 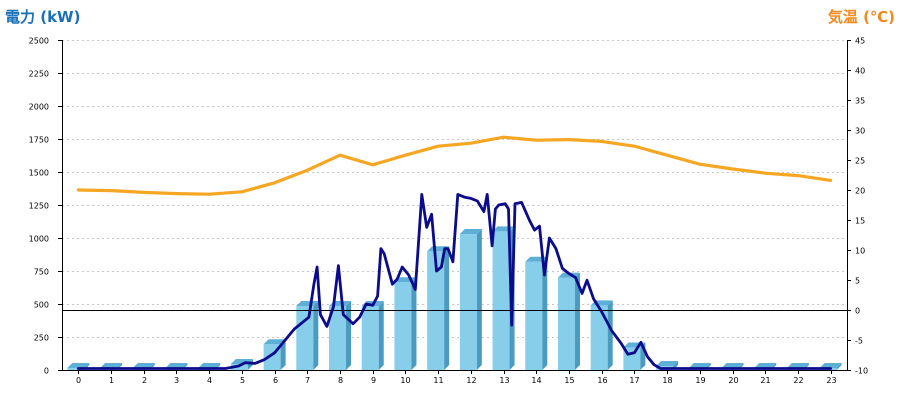 I want to click on left-tick-label: 500, so click(x=41, y=305).